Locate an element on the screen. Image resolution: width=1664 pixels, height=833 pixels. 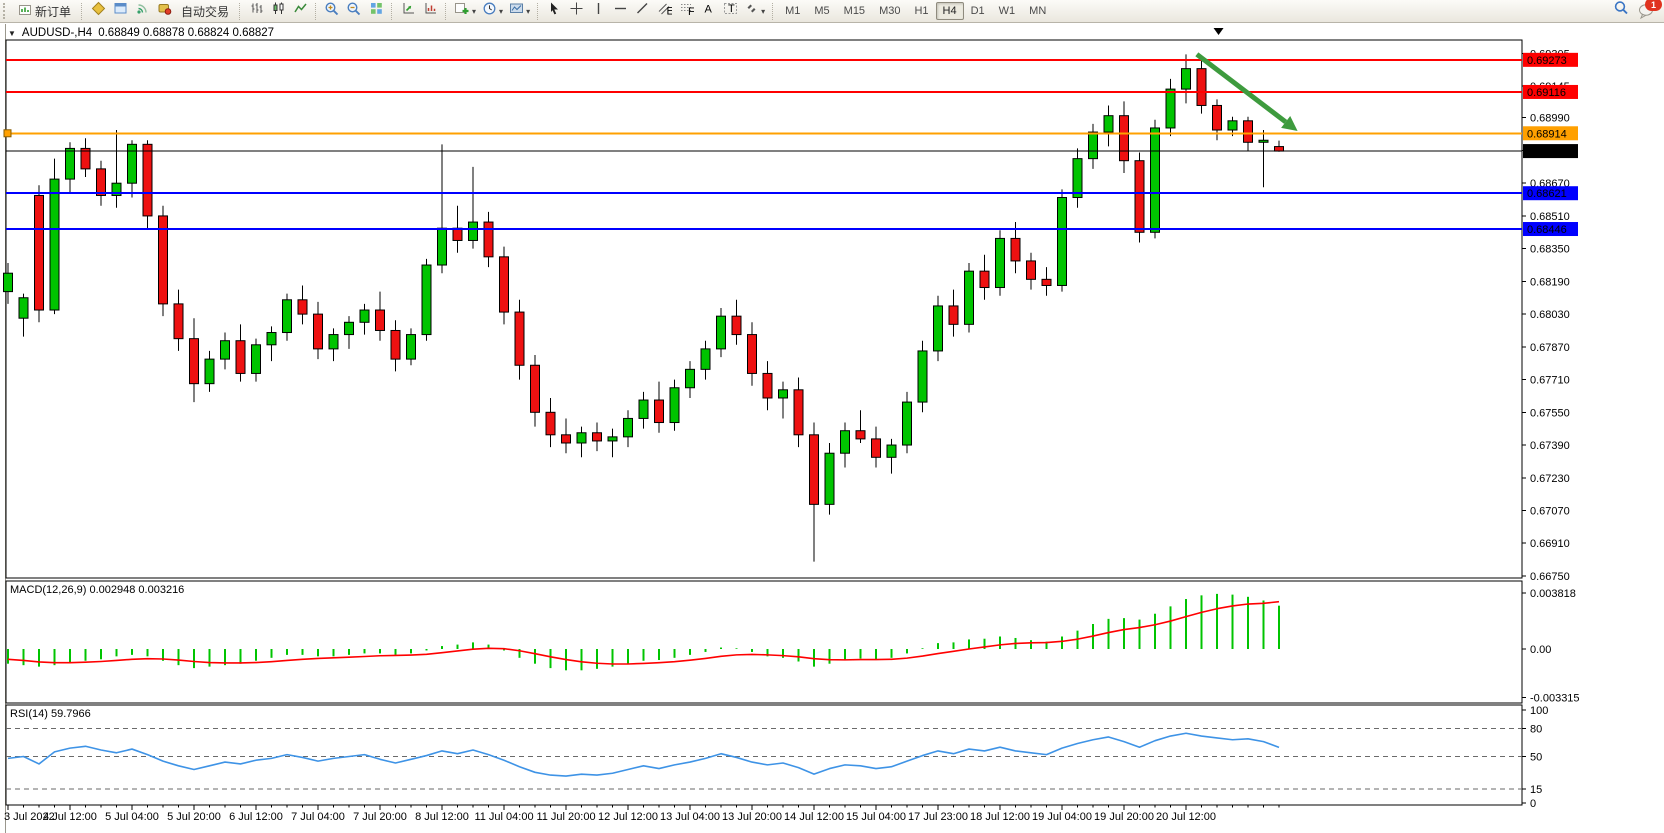
grid-arrange-icon is located at coordinates (430, 11).